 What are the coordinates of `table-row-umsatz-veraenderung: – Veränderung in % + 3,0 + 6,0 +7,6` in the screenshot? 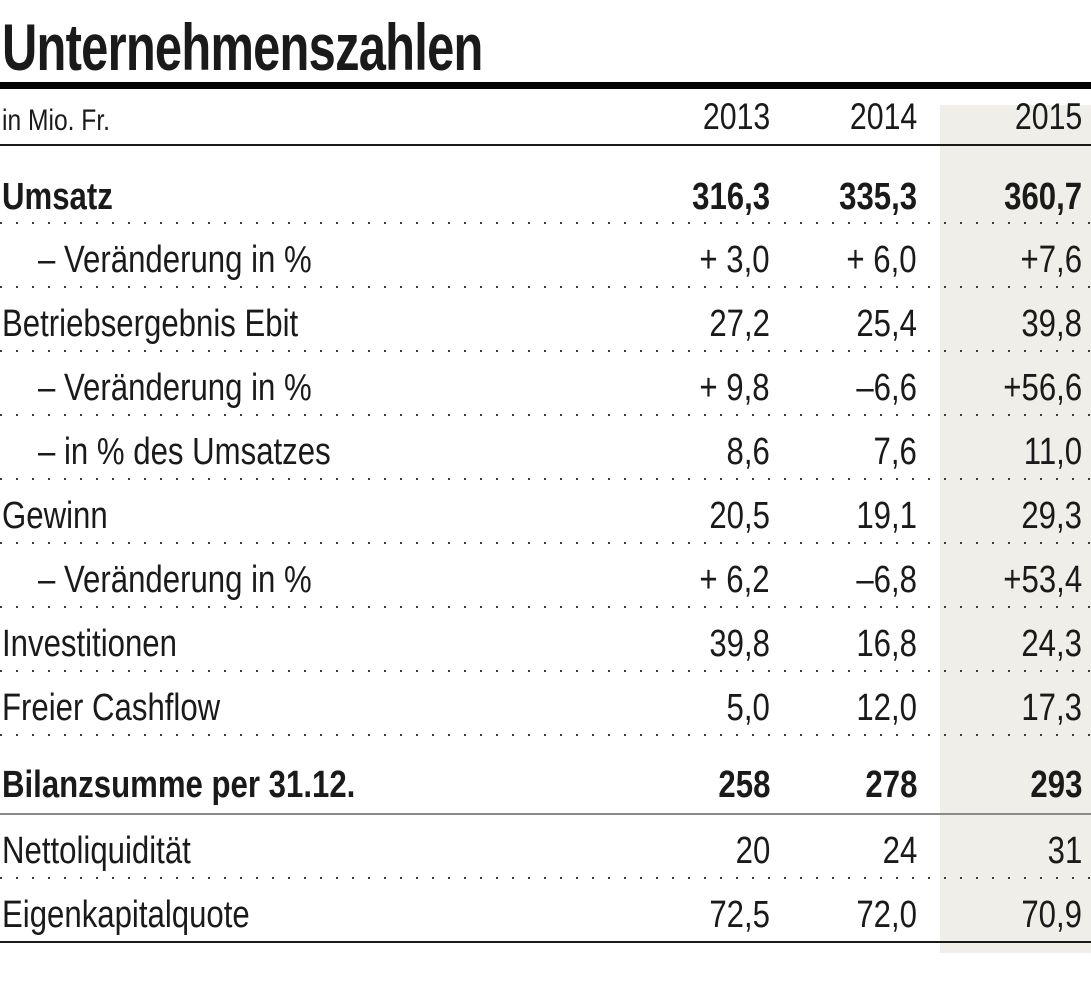 It's located at (545, 255).